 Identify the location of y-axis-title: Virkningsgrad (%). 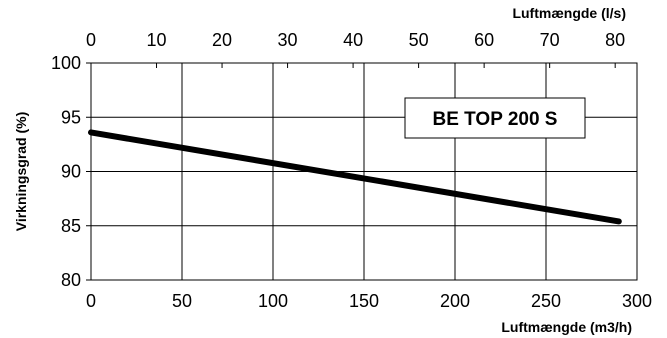
(21, 172).